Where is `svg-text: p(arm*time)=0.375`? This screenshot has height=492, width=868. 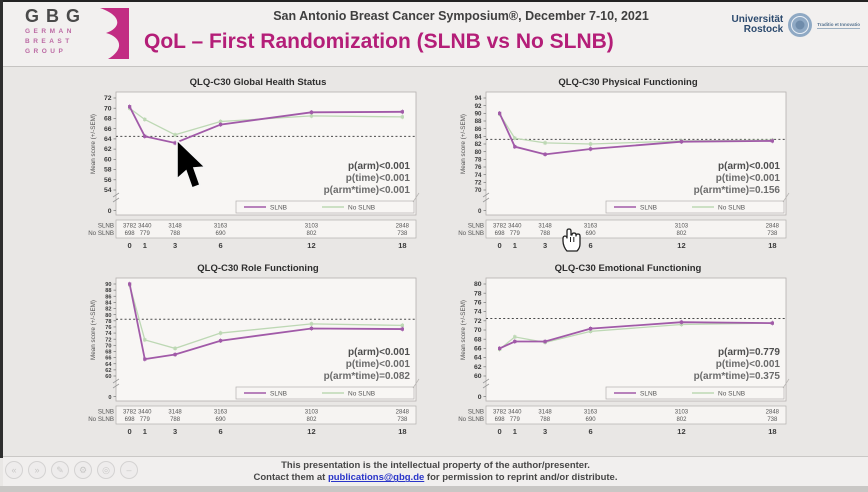
svg-text: p(arm*time)=0.375 is located at coordinates (737, 376).